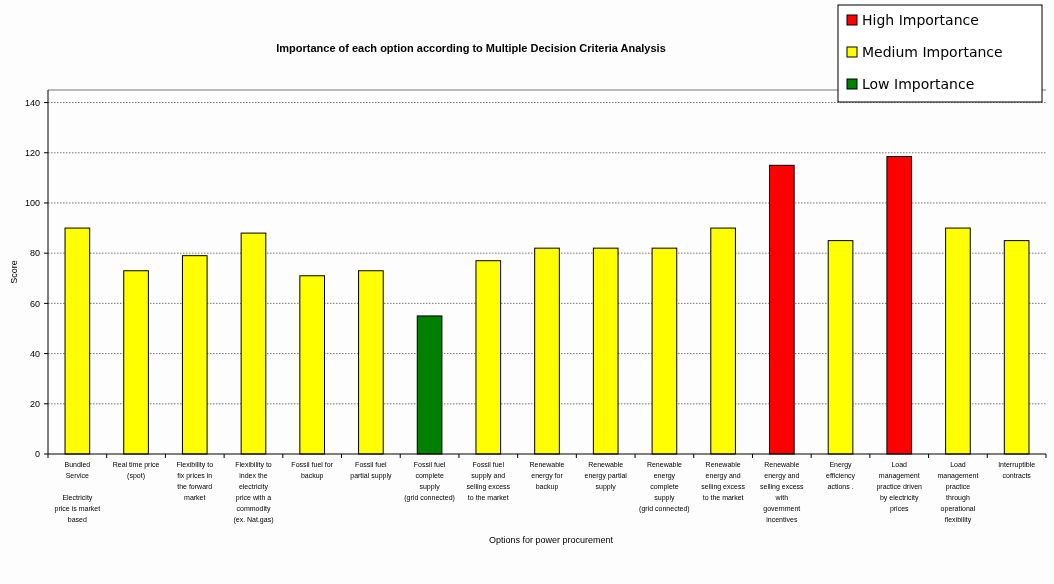 This screenshot has height=584, width=1054. What do you see at coordinates (32, 102) in the screenshot?
I see `y-tick-label: 140` at bounding box center [32, 102].